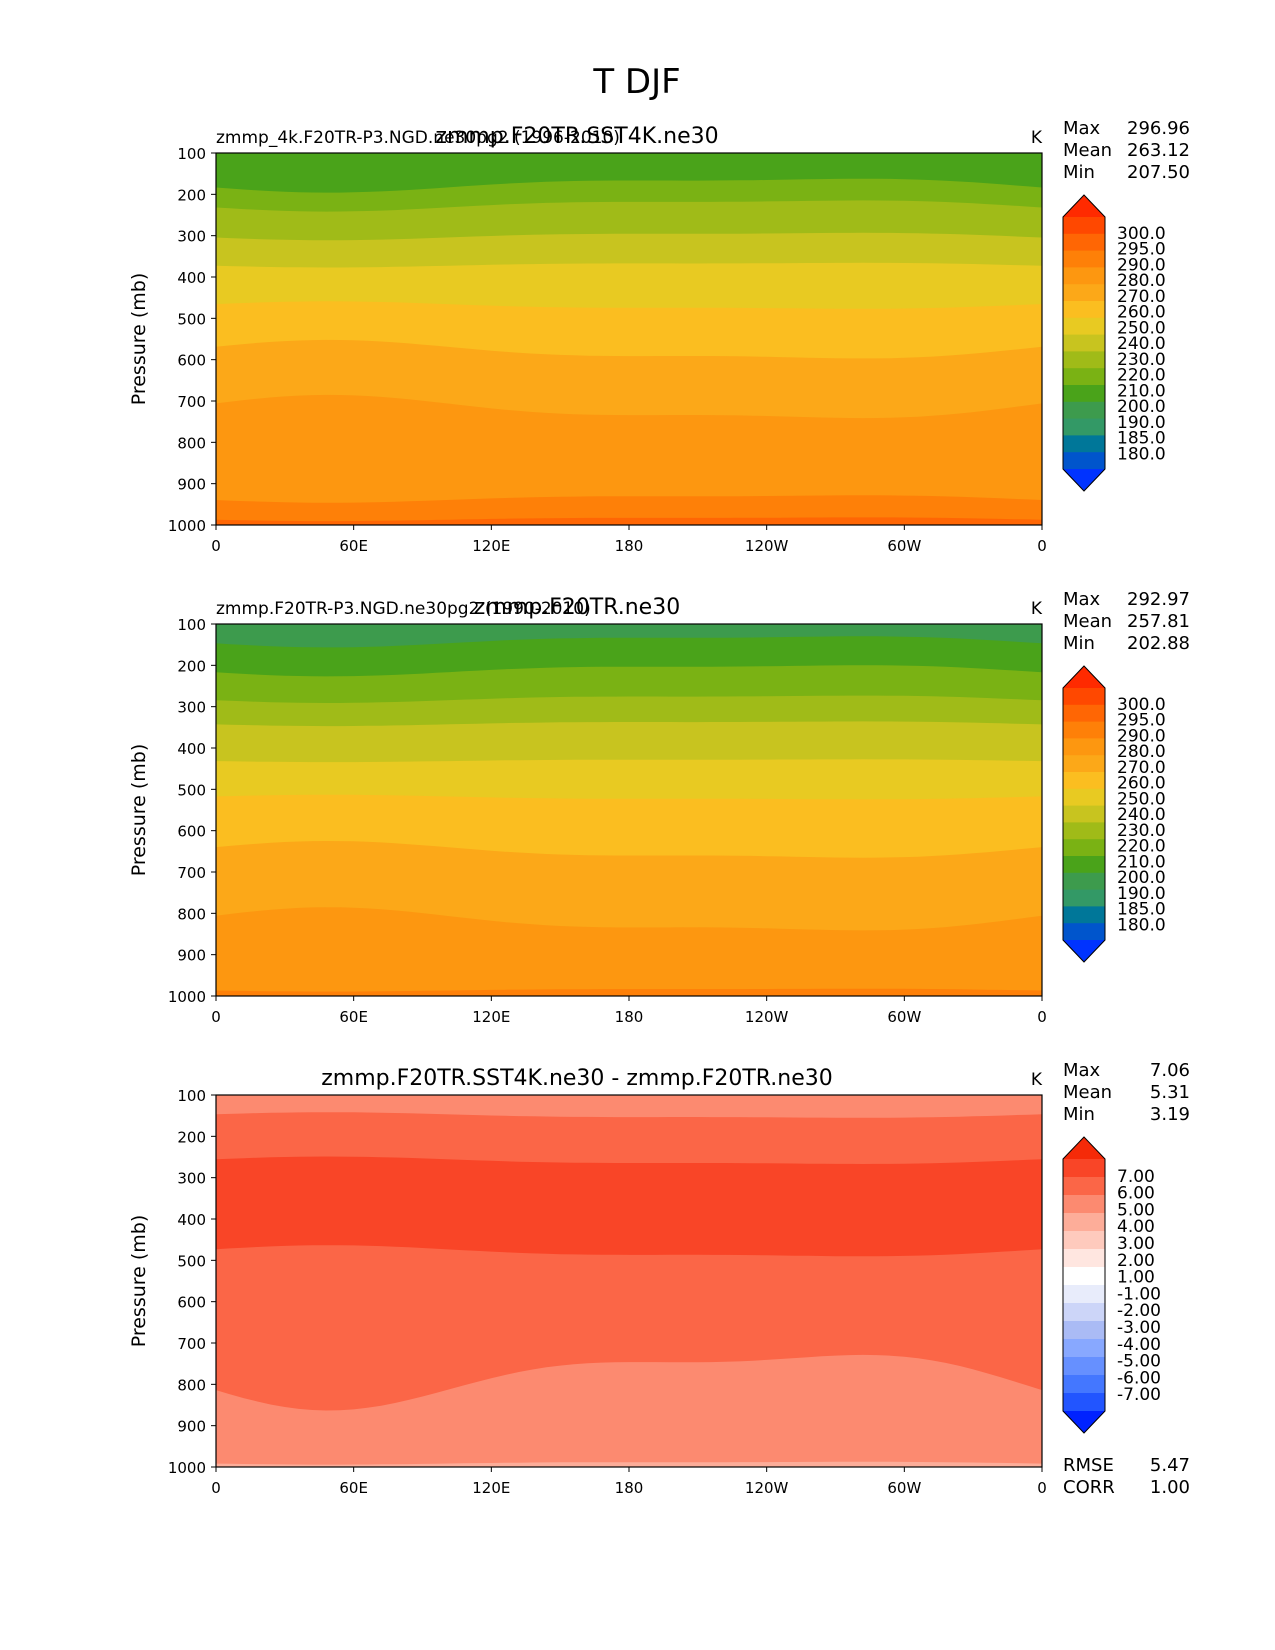 The height and width of the screenshot is (1650, 1275). Describe the element at coordinates (1141, 360) in the screenshot. I see `colorbar-label: 230.0` at that location.